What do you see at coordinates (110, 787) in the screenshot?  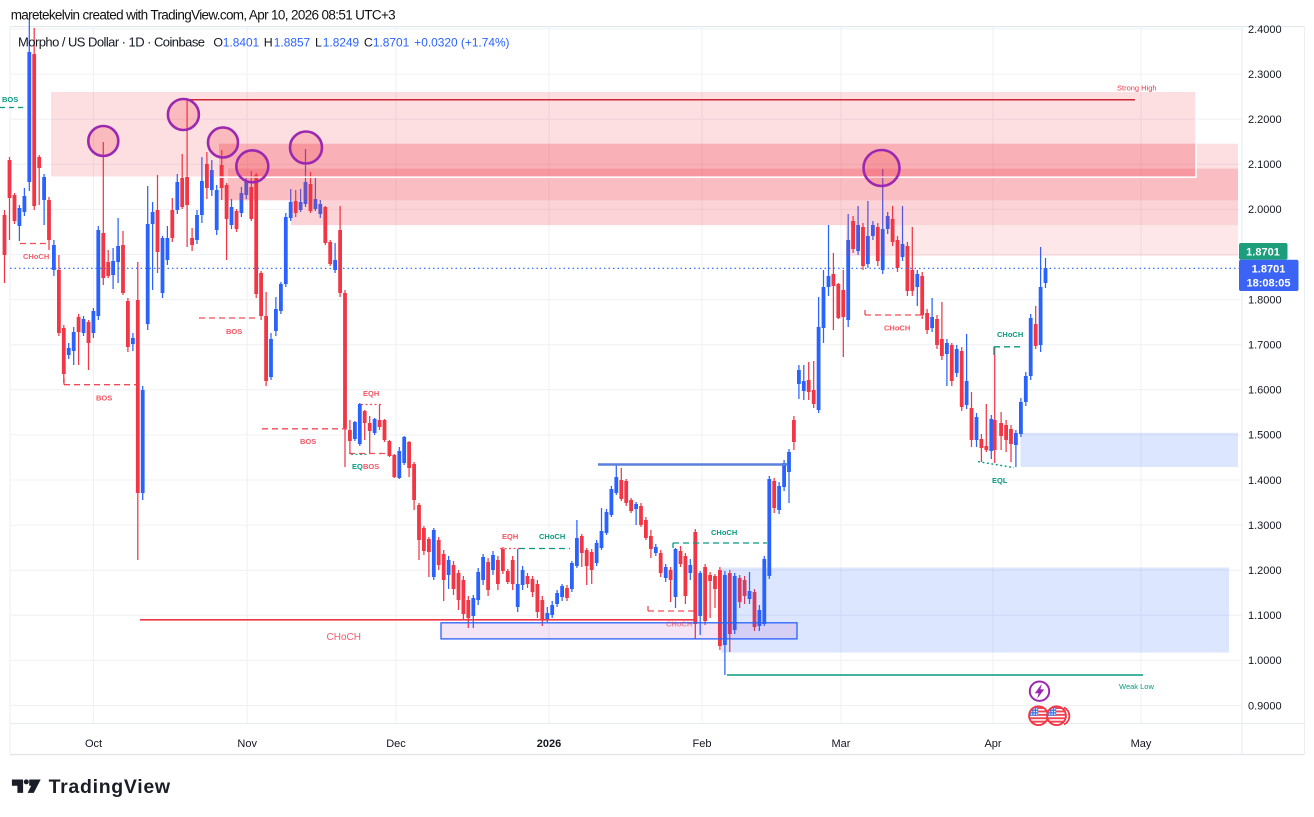 I see `svg-text: TradingView` at bounding box center [110, 787].